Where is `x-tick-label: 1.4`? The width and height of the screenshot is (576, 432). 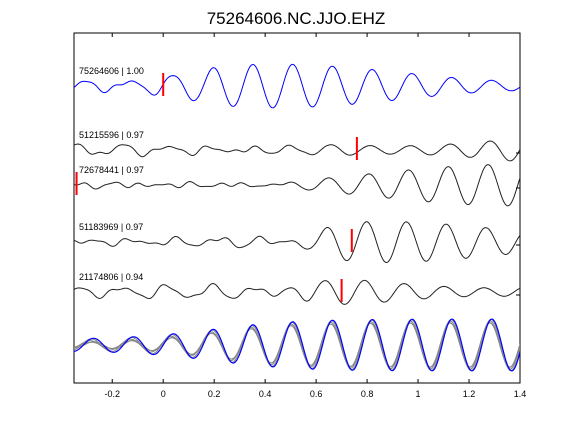 x-tick-label: 1.4 is located at coordinates (520, 394).